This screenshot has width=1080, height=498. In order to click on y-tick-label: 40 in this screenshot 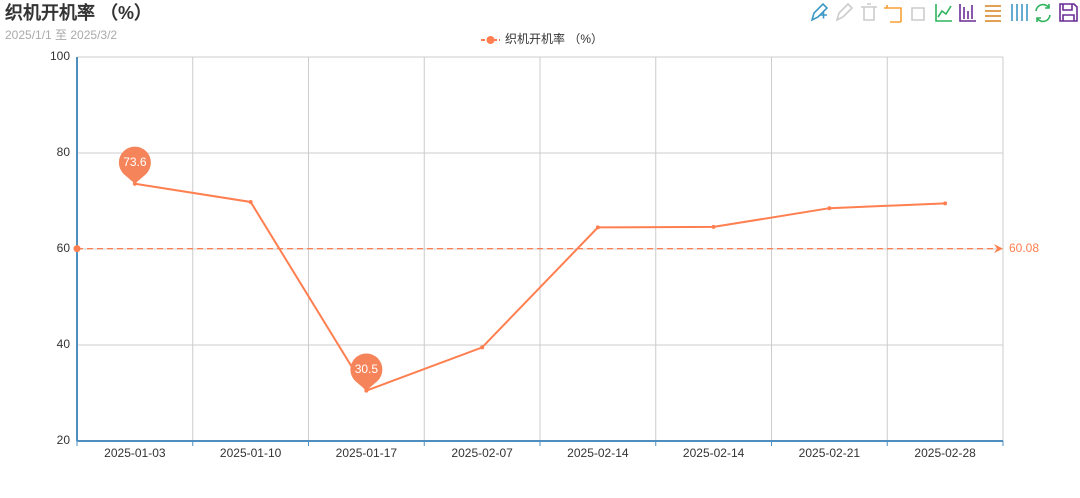, I will do `click(64, 344)`.